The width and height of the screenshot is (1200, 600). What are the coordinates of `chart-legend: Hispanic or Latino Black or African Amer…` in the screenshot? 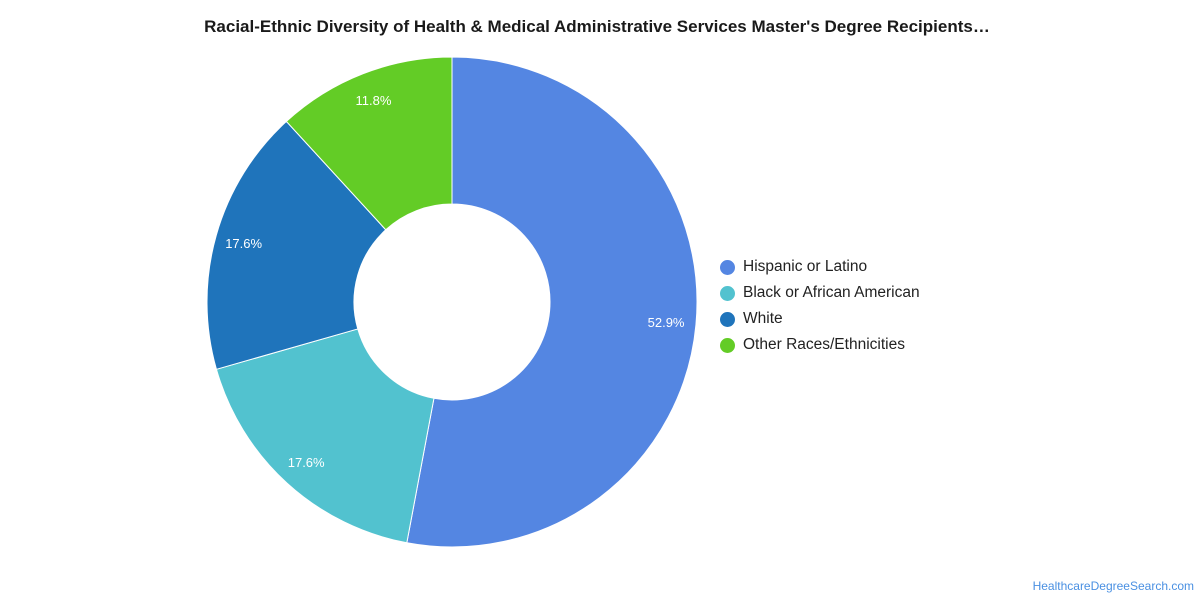 It's located at (820, 306).